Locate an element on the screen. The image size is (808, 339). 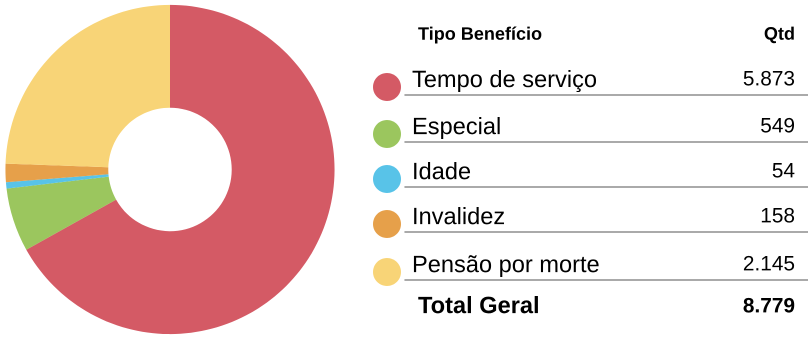
legend-label: Especial is located at coordinates (457, 128).